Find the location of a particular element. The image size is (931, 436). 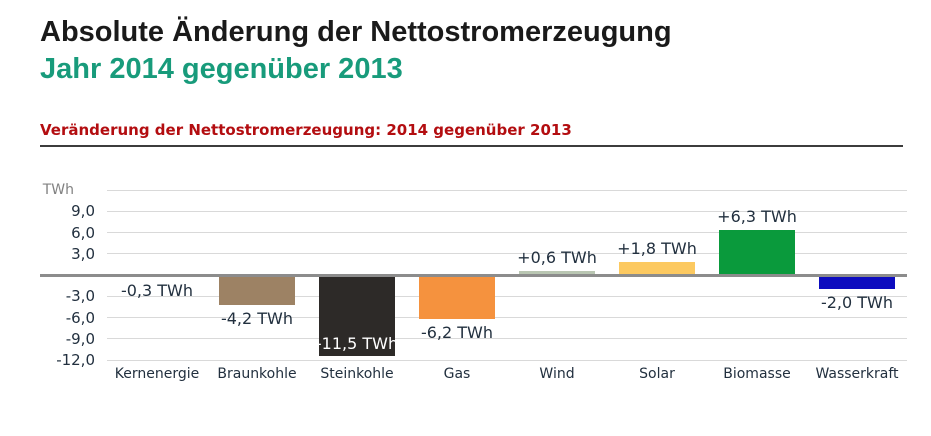

bar-braunkohle is located at coordinates (257, 290).